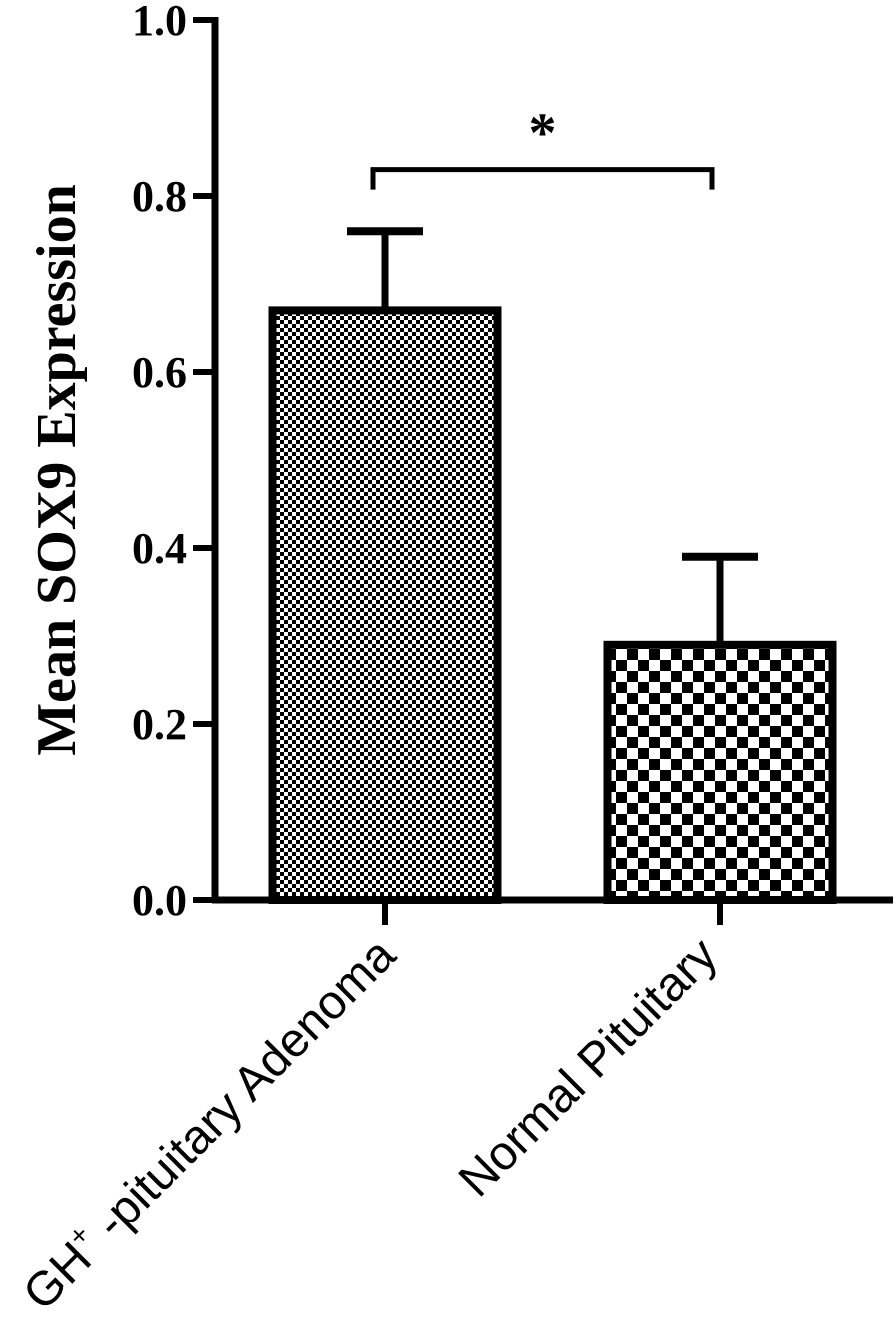  What do you see at coordinates (175, 462) in the screenshot?
I see `y-axis: 0.0 0.2 0.4 0.6 0.8 1.0` at bounding box center [175, 462].